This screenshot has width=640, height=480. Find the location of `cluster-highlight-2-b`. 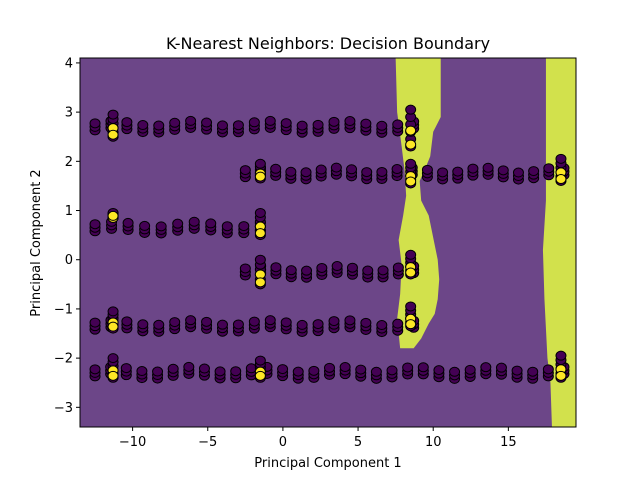

cluster-highlight-2-b is located at coordinates (113, 326).